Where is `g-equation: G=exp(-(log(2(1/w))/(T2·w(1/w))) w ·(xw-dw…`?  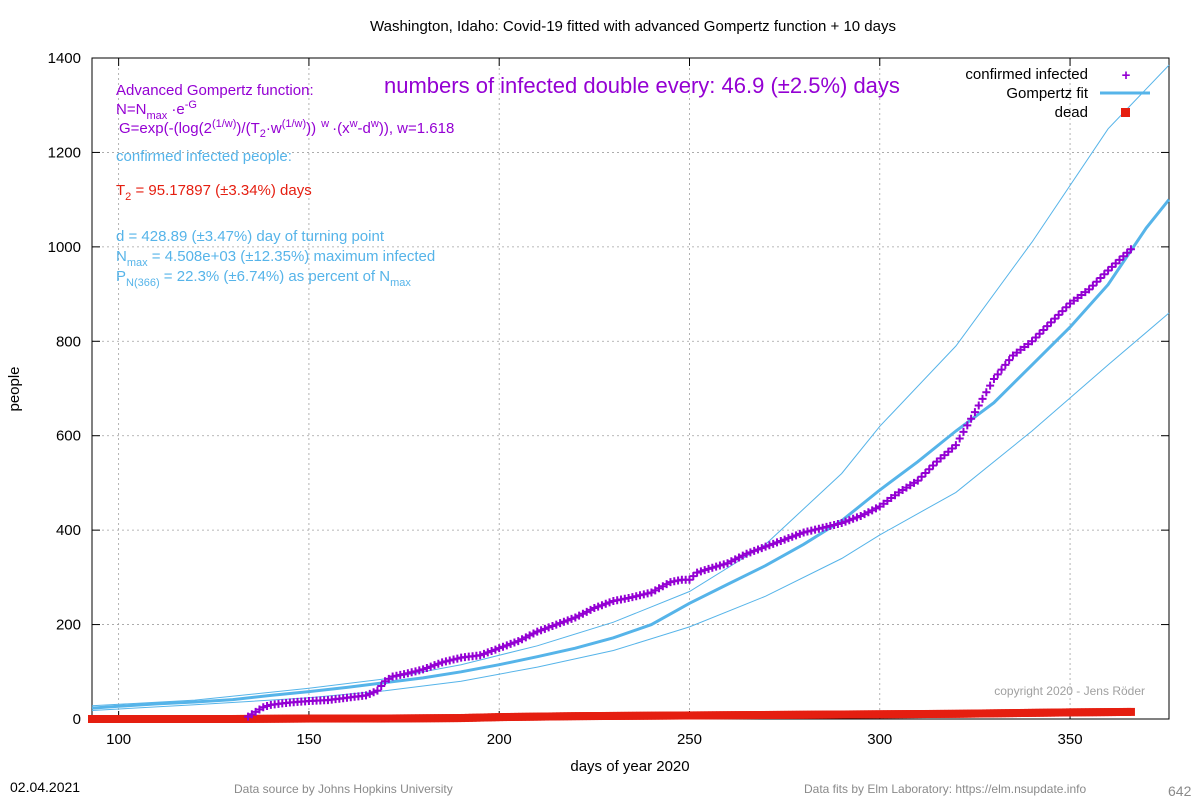
g-equation: G=exp(-(log(2(1/w))/(T2·w(1/w))) w ·(xw-dw… is located at coordinates (286, 129).